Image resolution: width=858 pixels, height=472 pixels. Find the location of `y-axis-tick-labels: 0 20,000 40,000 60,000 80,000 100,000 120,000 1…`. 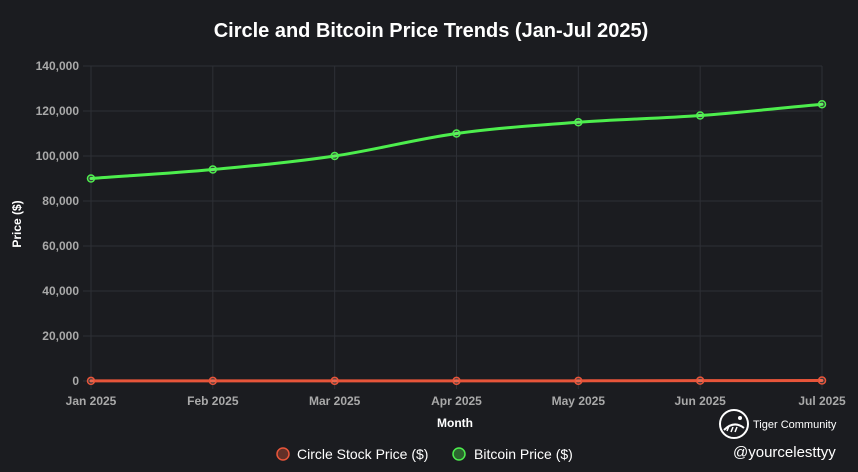

y-axis-tick-labels: 0 20,000 40,000 60,000 80,000 100,000 120,000 1… is located at coordinates (58, 223).